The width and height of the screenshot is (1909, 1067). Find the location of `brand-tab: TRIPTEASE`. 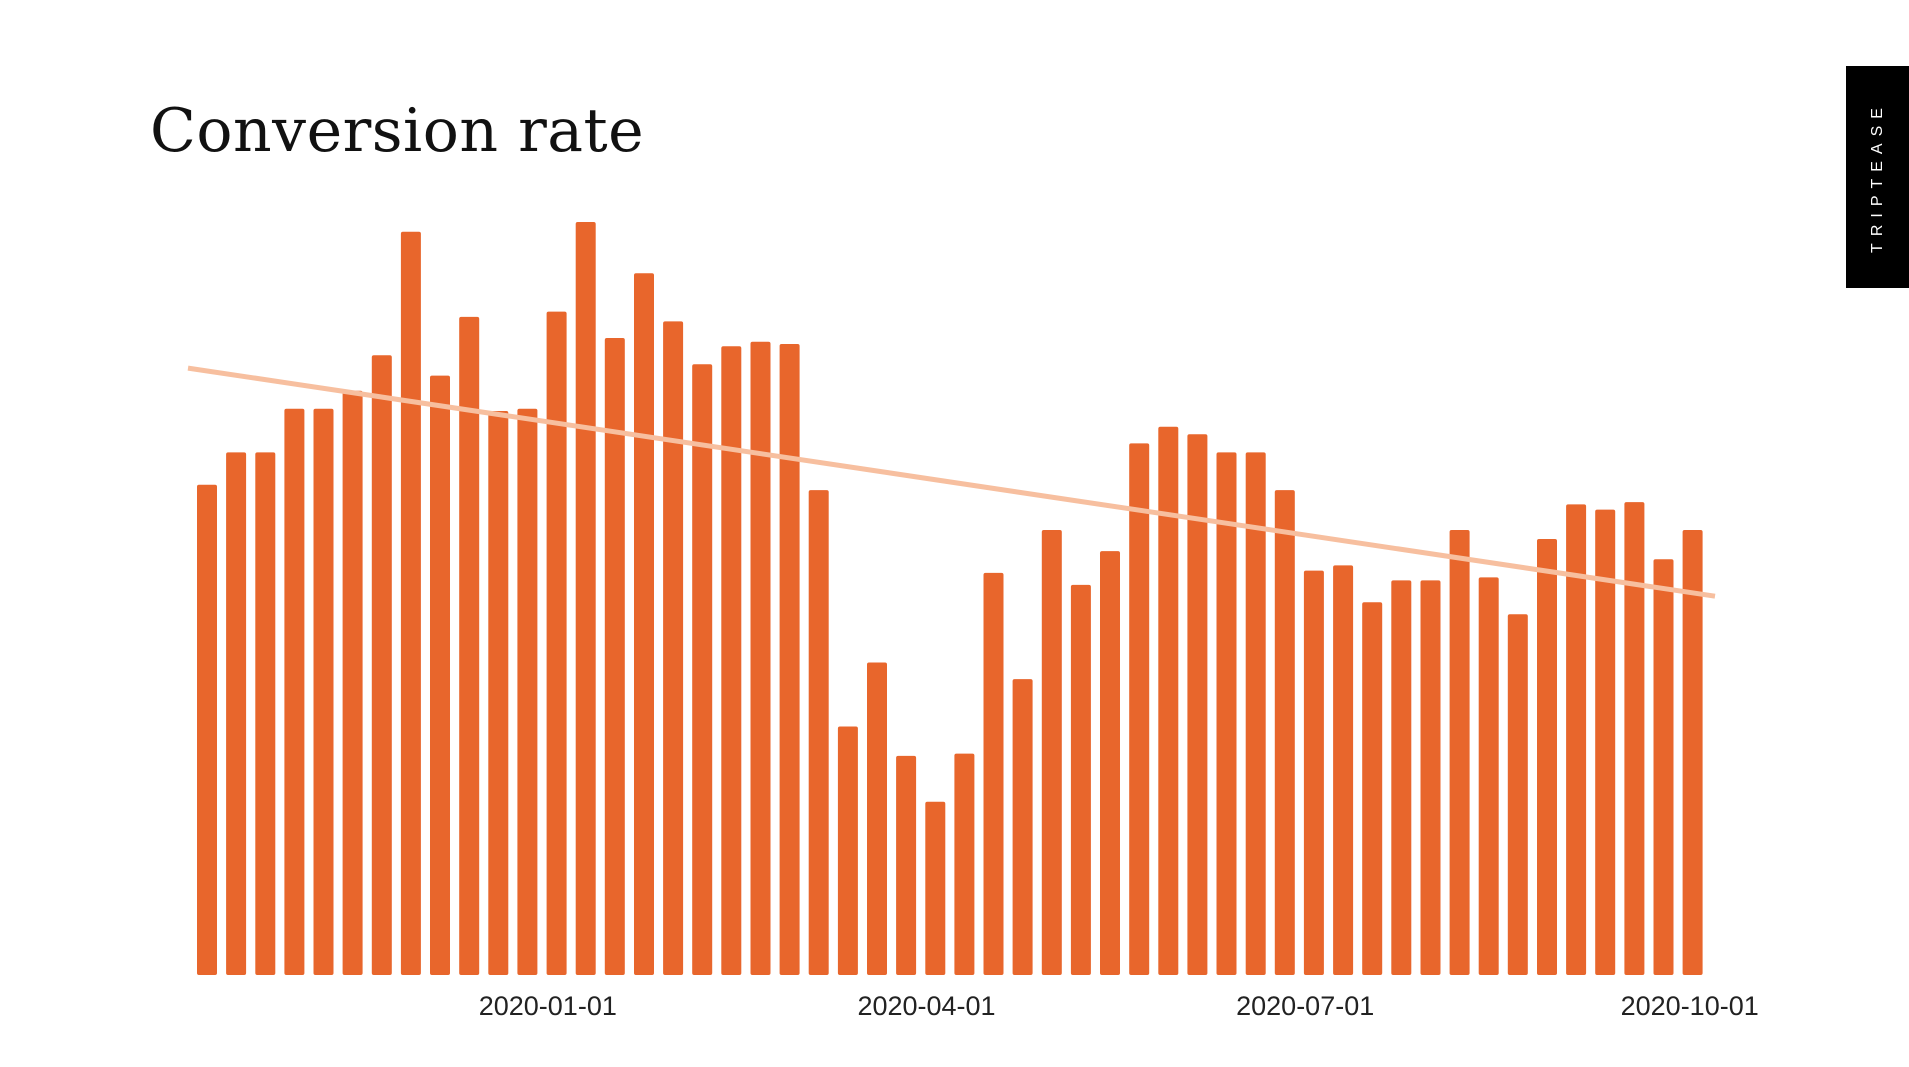

brand-tab: TRIPTEASE is located at coordinates (1877, 177).